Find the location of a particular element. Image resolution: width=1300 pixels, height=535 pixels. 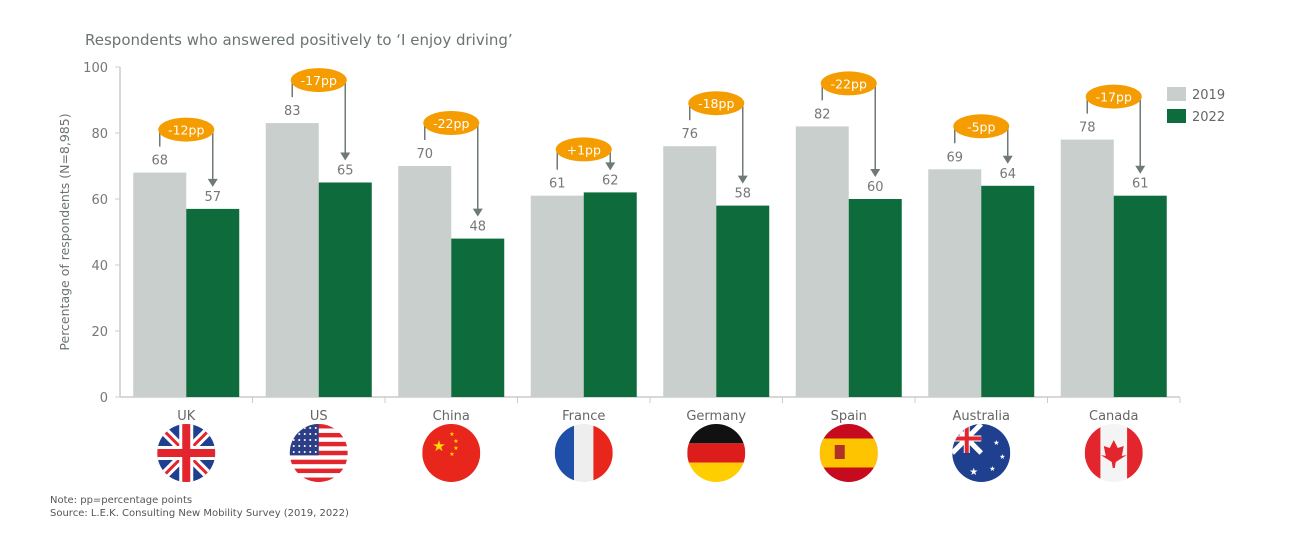

y-axis-label: Percentage of respondents (N=8,985) is located at coordinates (64, 231).